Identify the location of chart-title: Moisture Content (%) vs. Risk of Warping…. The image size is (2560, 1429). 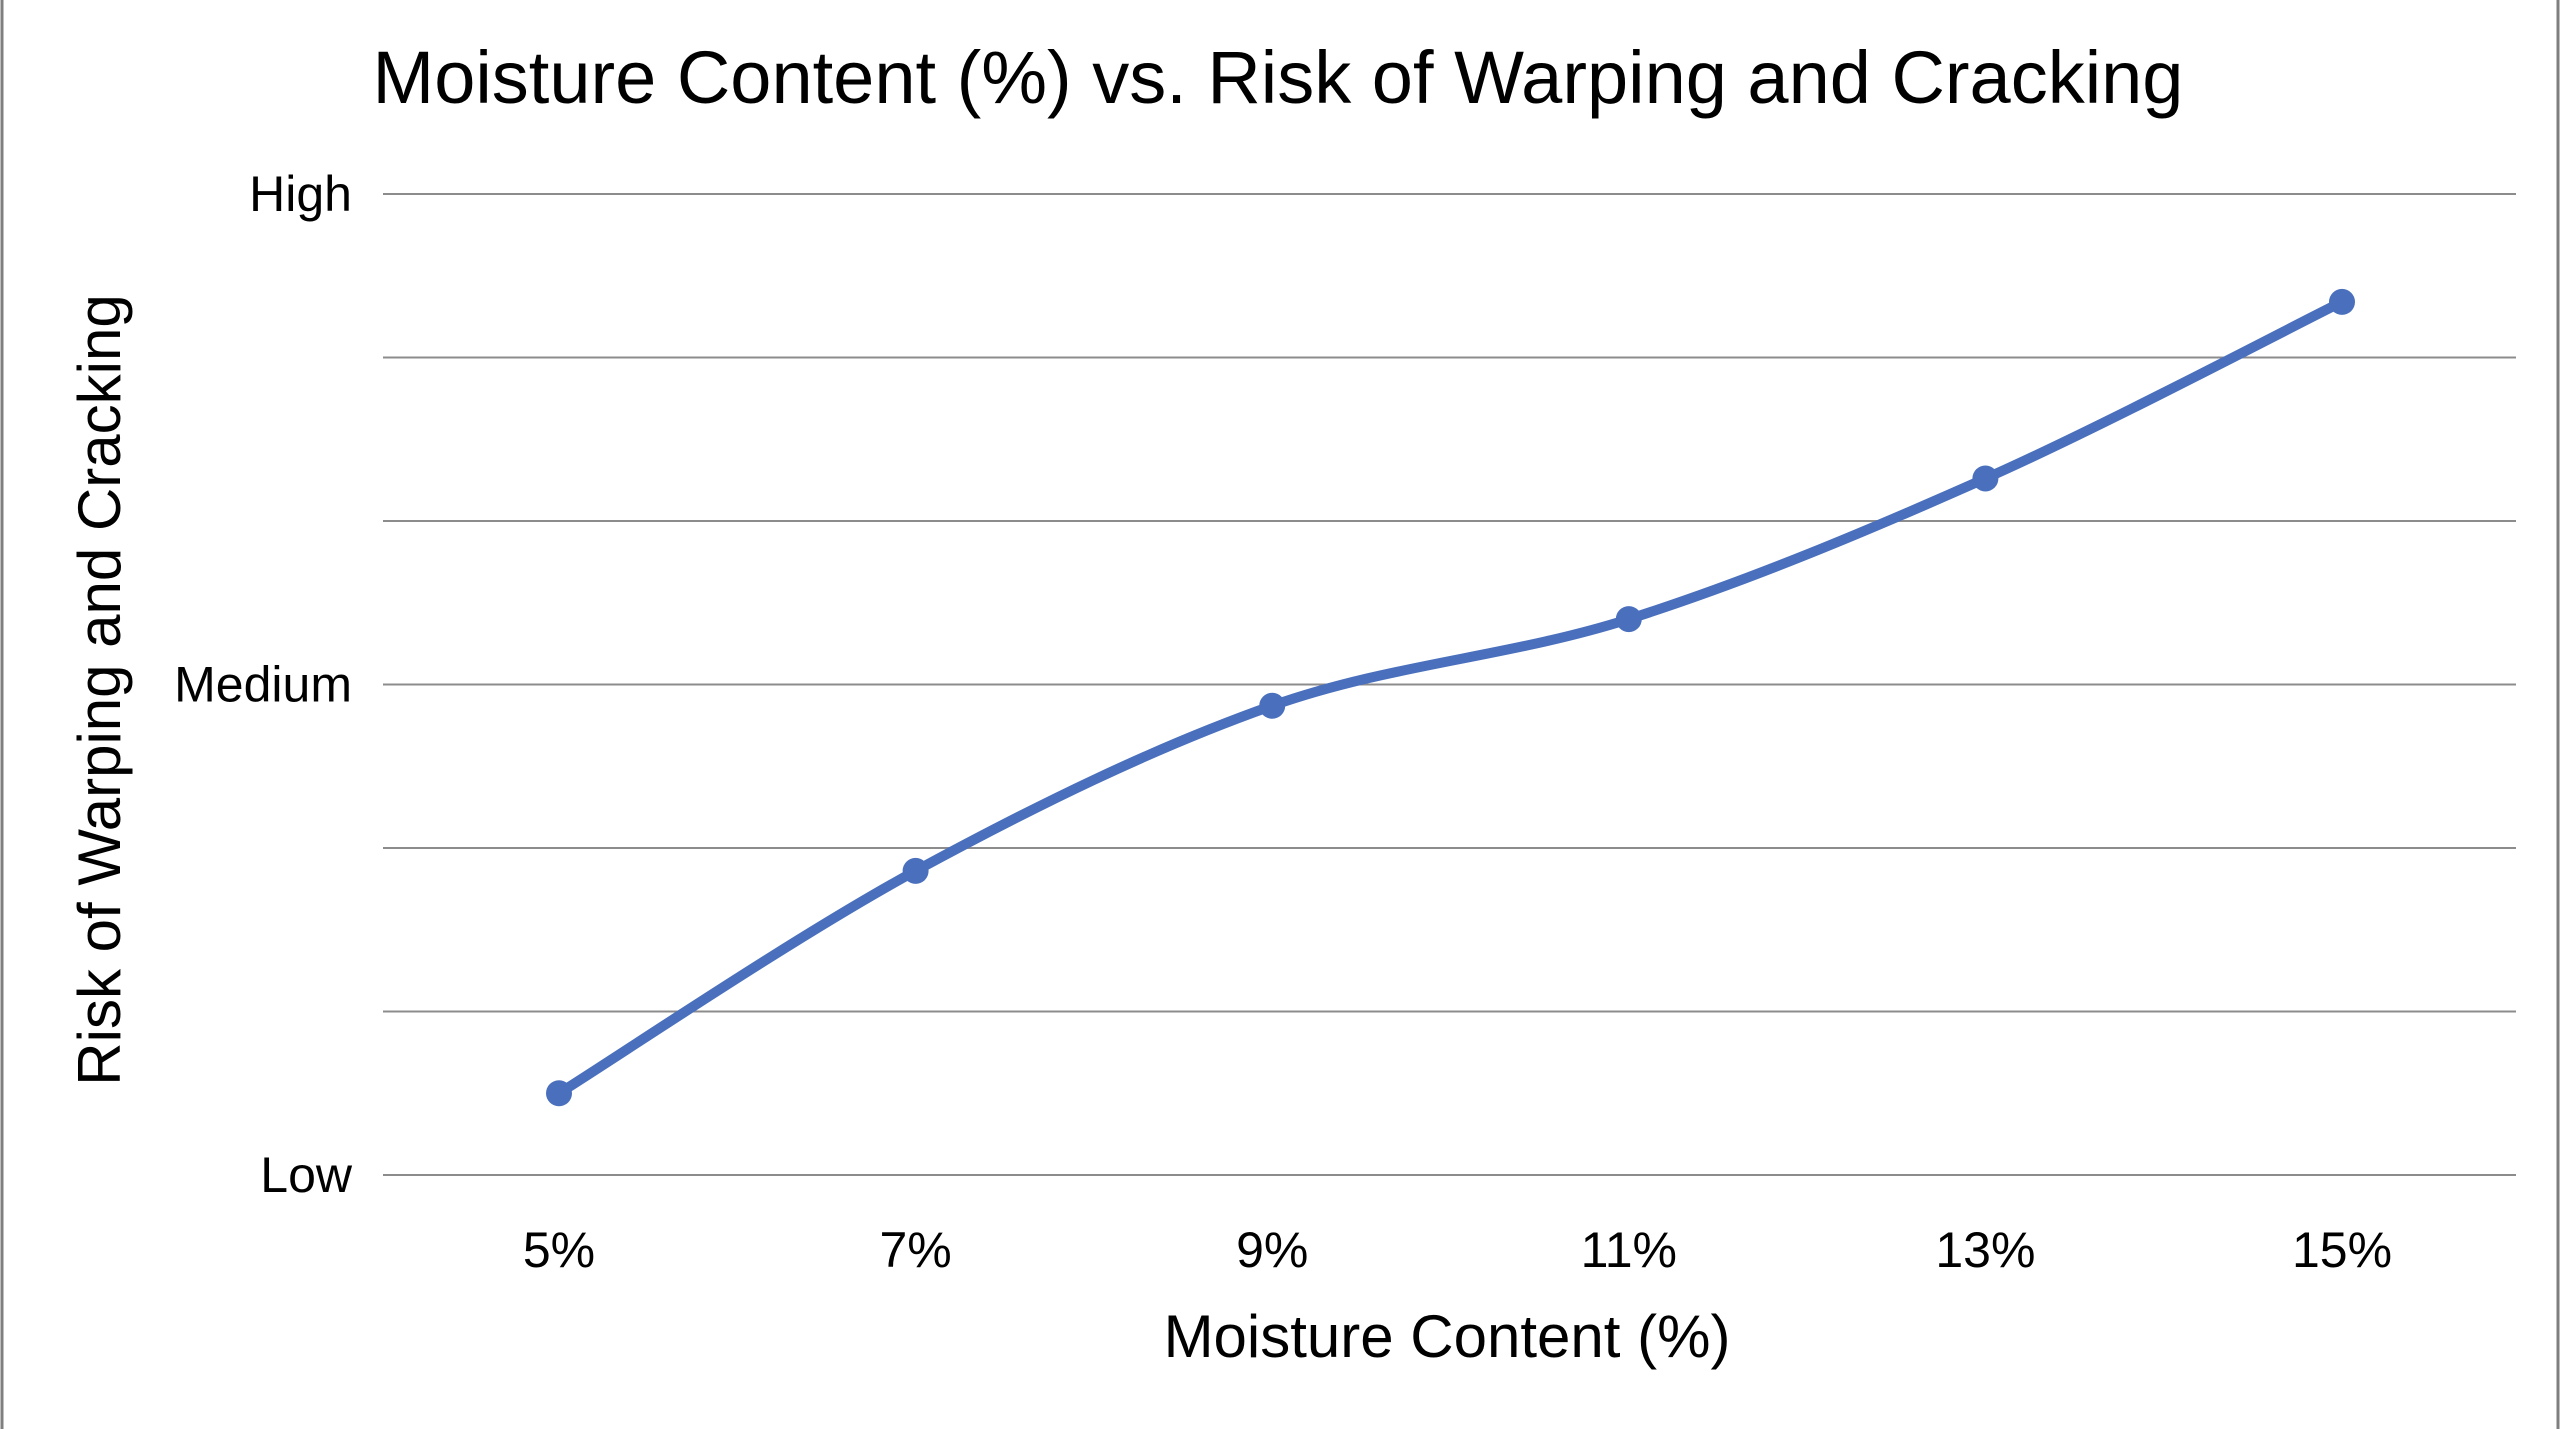
(1278, 77).